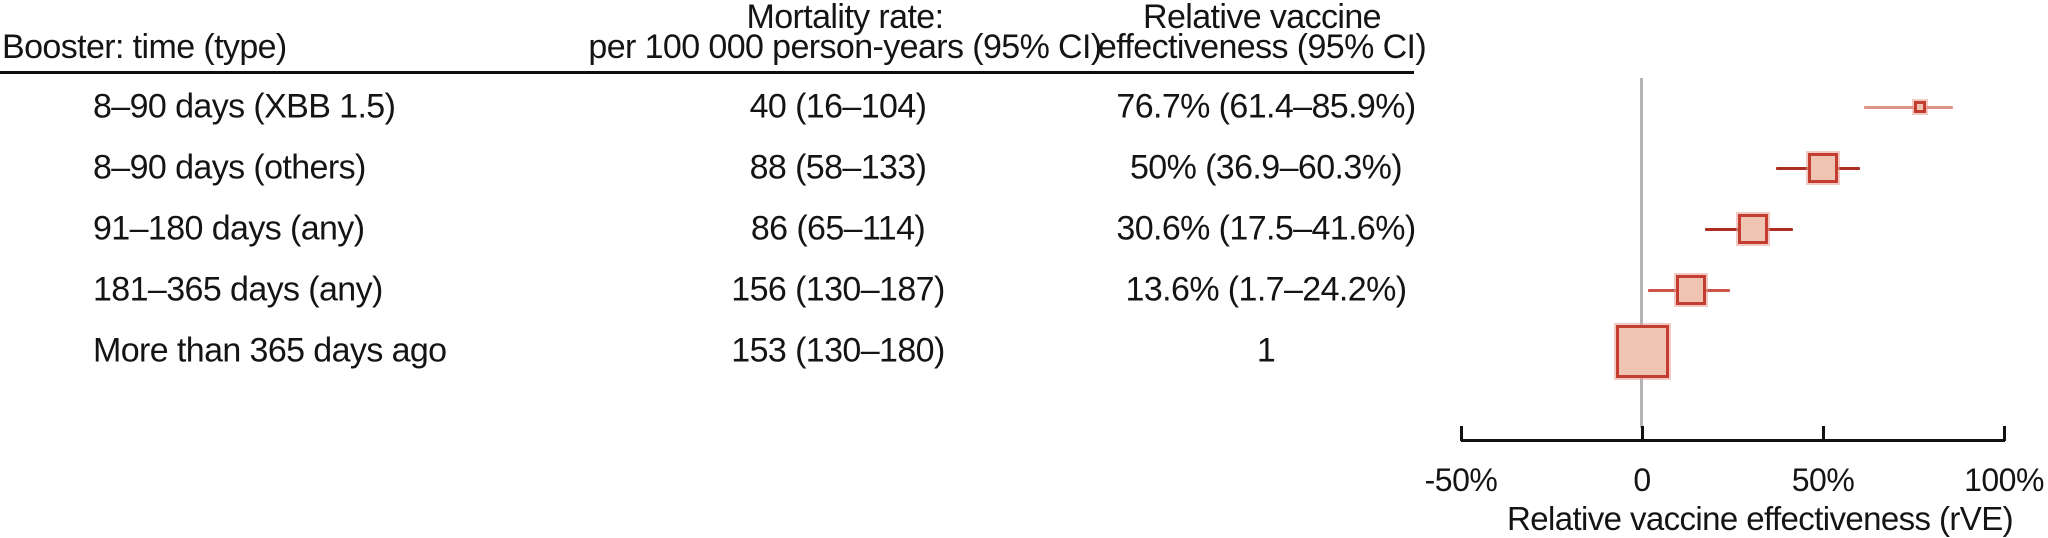  What do you see at coordinates (838, 228) in the screenshot?
I see `mortality-cell: 86 (65–114)` at bounding box center [838, 228].